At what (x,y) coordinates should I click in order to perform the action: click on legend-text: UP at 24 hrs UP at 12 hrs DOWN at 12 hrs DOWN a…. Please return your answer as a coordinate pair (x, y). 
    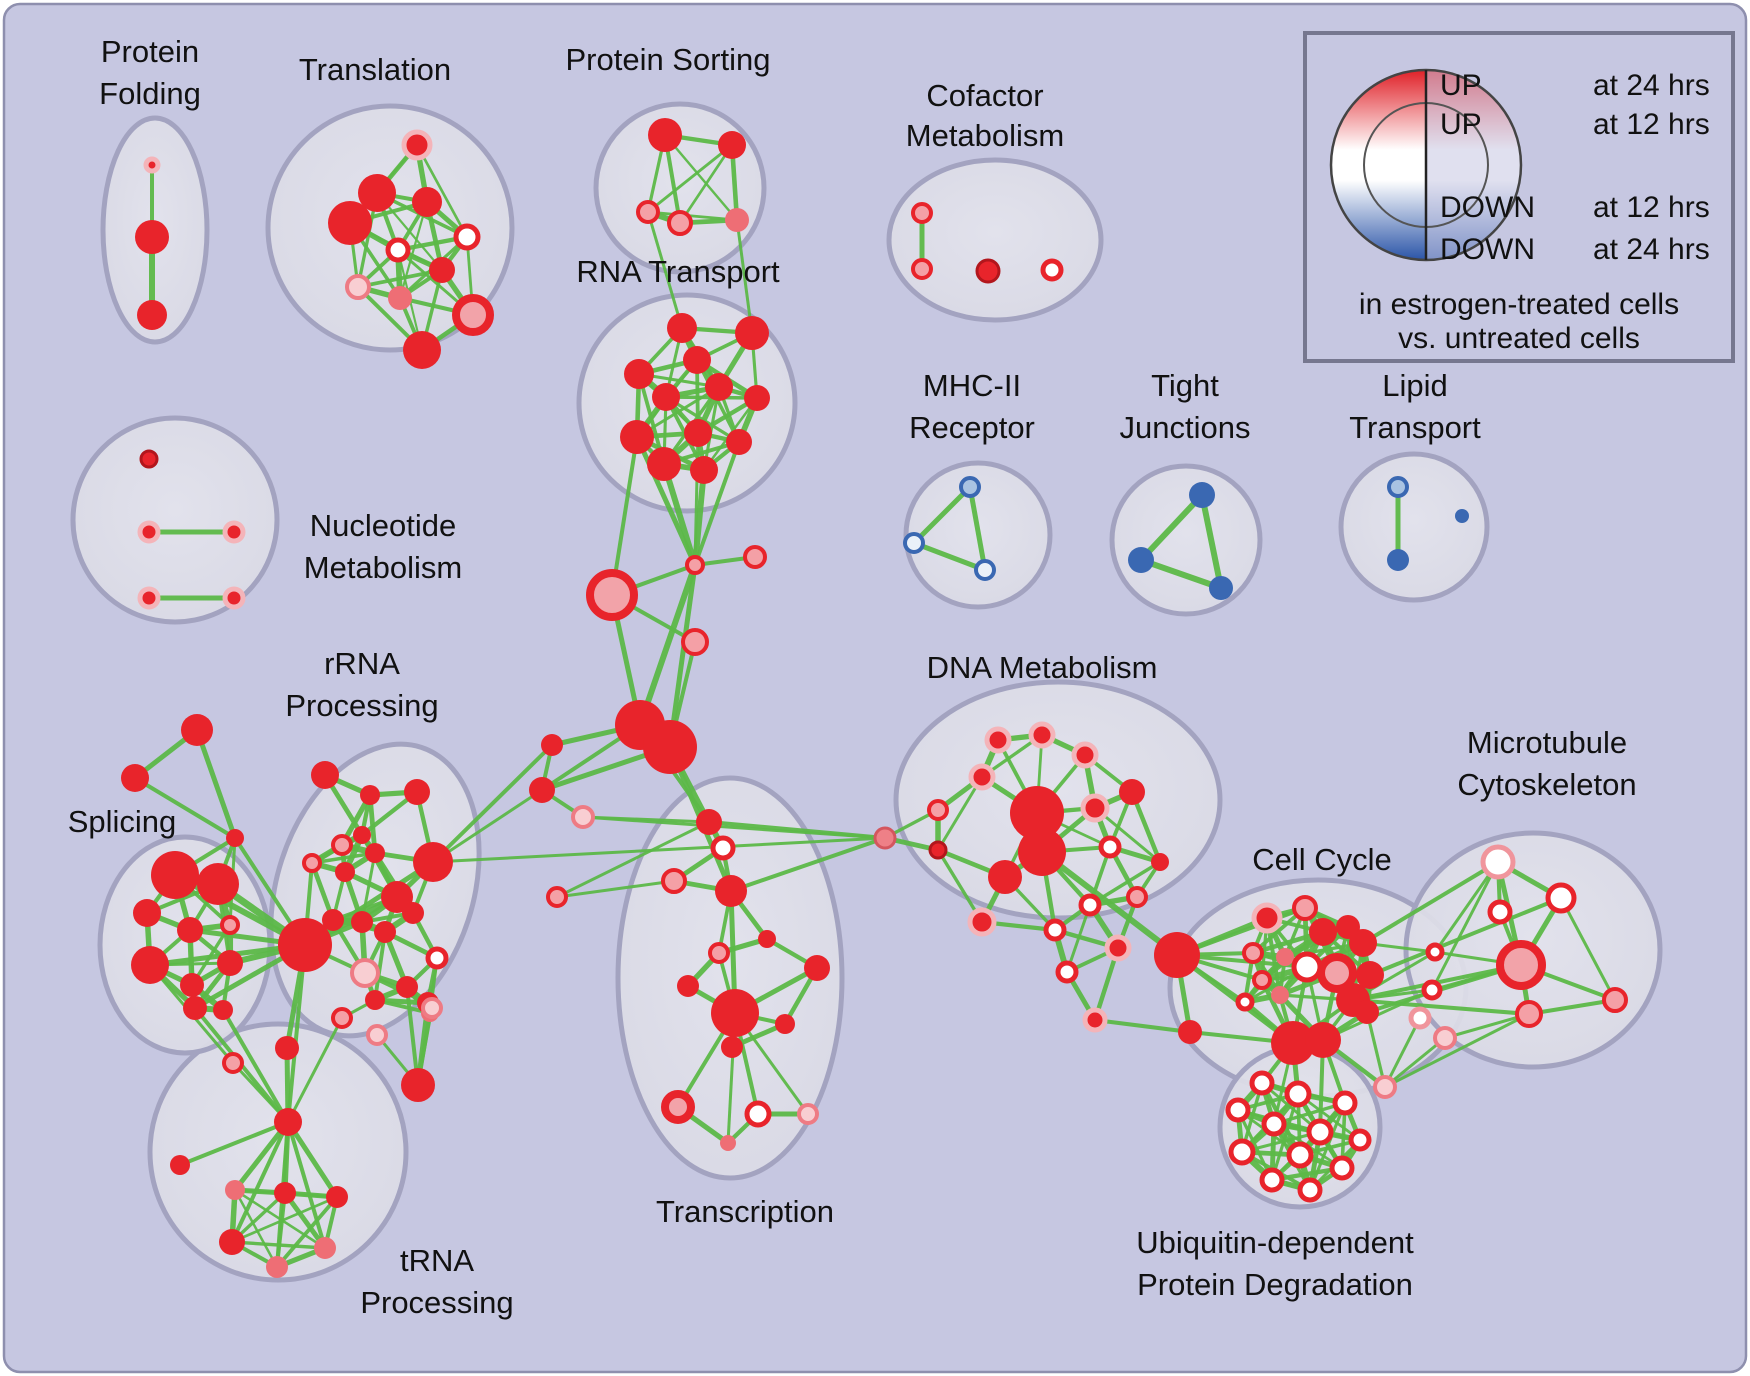
    Looking at the image, I should click on (1534, 212).